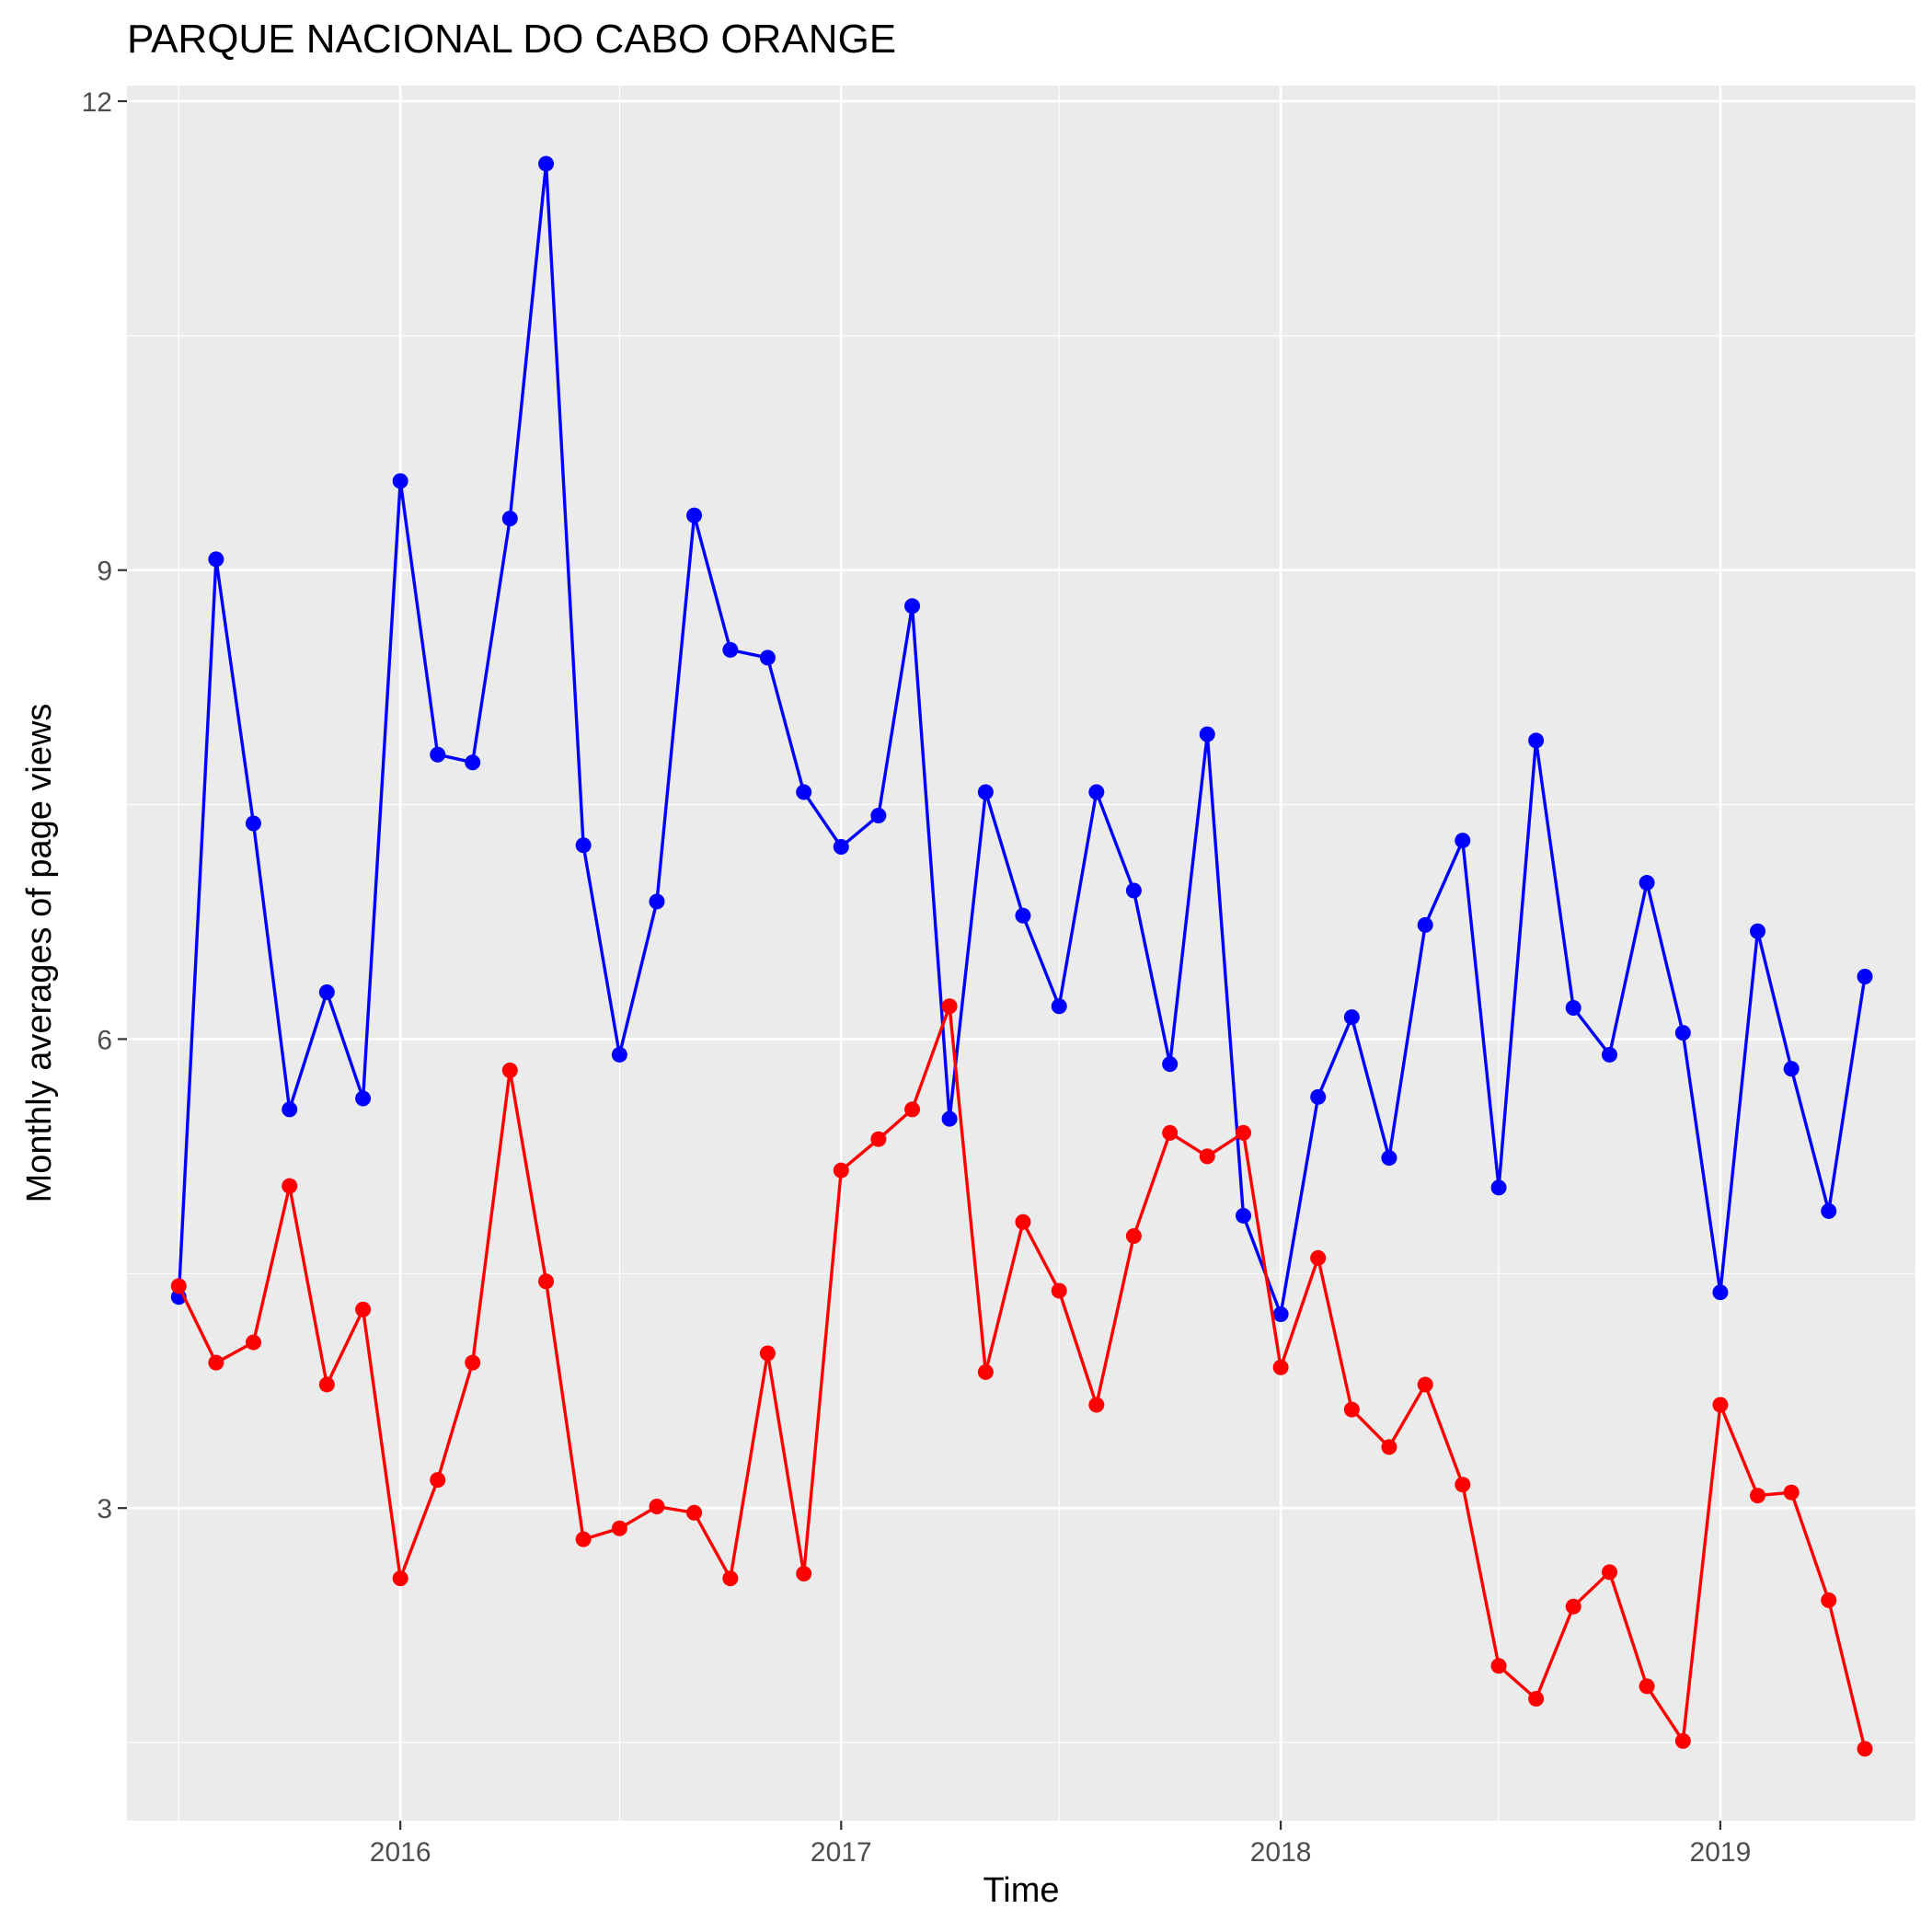  Describe the element at coordinates (841, 1852) in the screenshot. I see `x-tick-label: 2017` at that location.